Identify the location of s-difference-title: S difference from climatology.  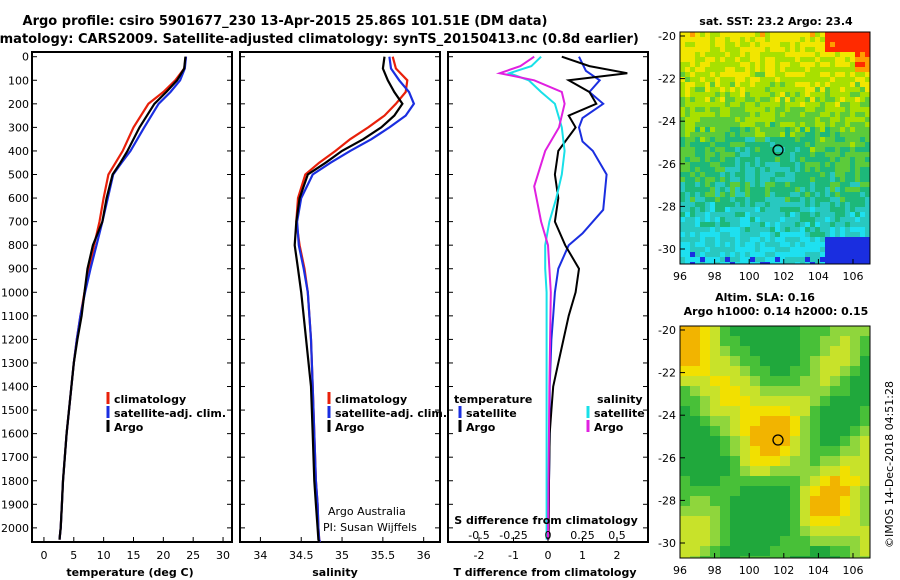
(546, 520).